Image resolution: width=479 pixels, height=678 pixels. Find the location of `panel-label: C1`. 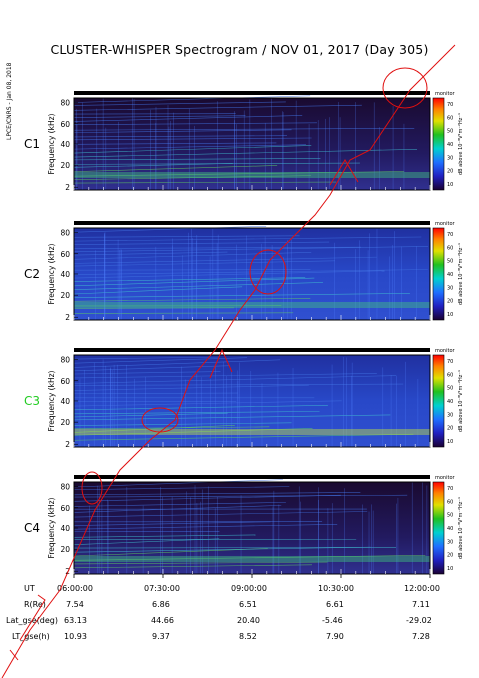

panel-label: C1 is located at coordinates (32, 144).